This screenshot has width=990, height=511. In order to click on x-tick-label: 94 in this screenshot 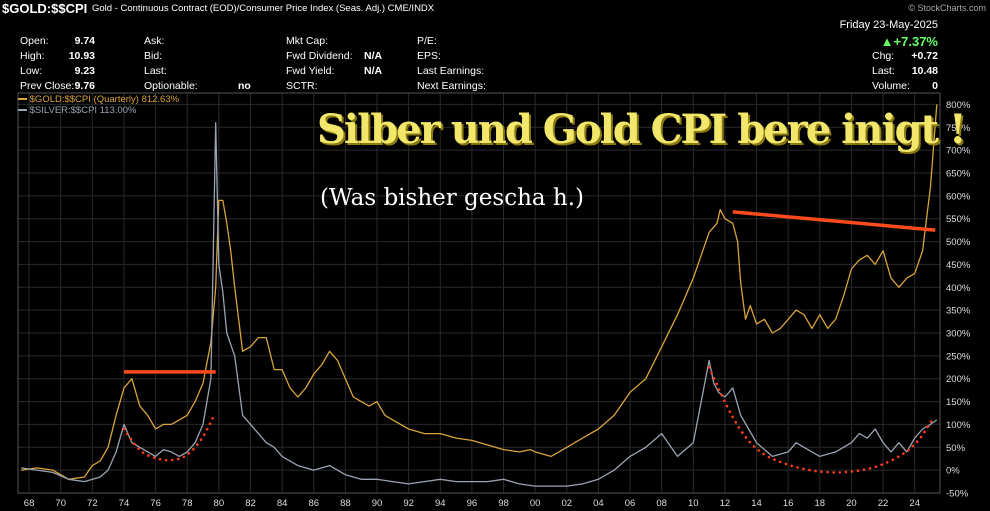, I will do `click(440, 503)`.